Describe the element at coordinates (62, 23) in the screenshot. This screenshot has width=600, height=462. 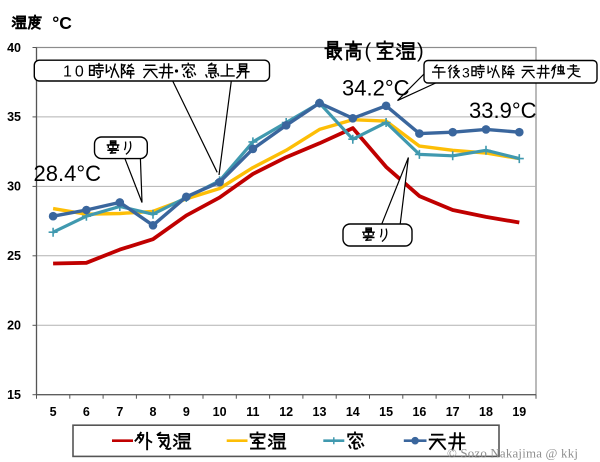
I see `svg-text: °C` at that location.